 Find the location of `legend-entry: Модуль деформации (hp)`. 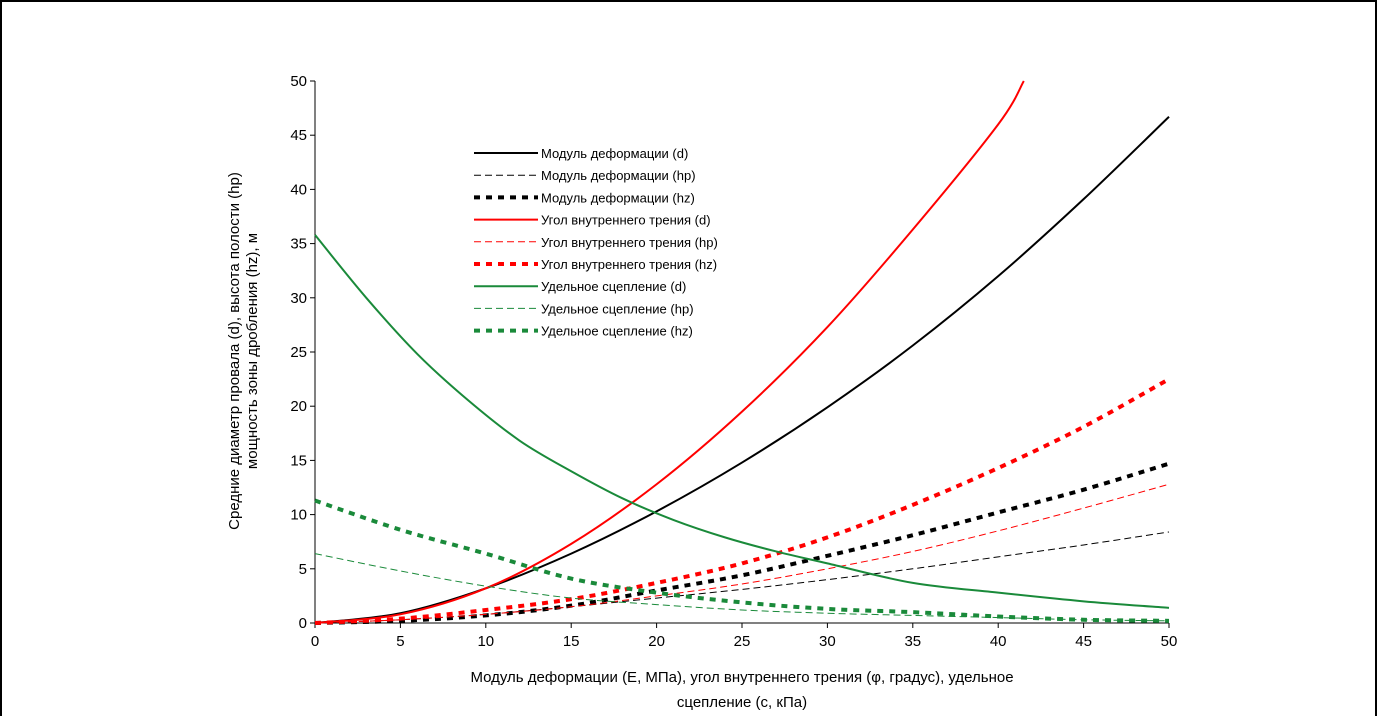

legend-entry: Модуль деформации (hp) is located at coordinates (618, 175).